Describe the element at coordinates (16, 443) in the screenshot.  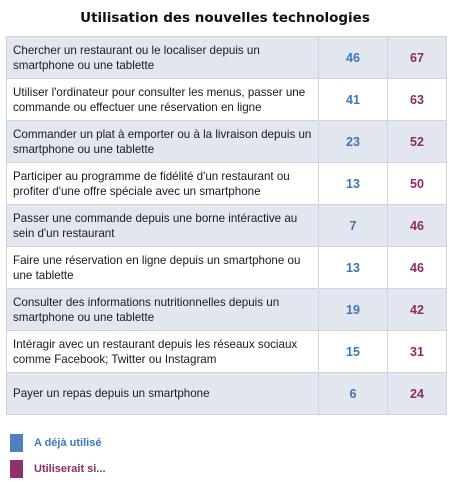
I see `legend-swatch-used` at that location.